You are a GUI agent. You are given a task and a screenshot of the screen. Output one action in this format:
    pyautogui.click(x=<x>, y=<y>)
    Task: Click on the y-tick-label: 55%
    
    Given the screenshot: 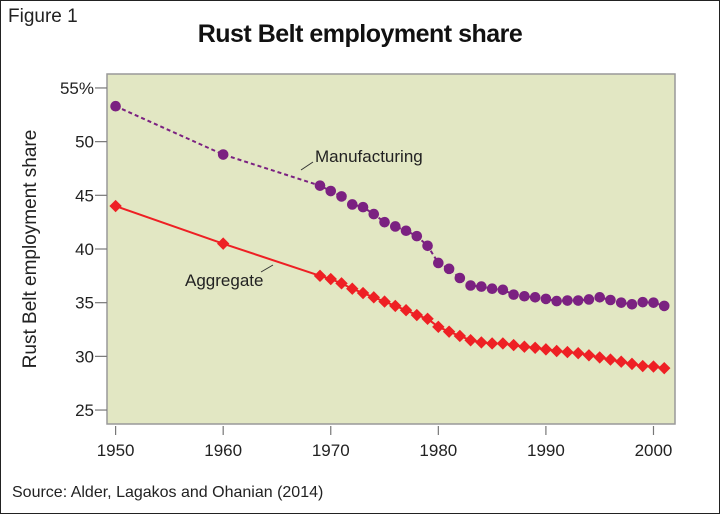 What is the action you would take?
    pyautogui.click(x=77, y=88)
    